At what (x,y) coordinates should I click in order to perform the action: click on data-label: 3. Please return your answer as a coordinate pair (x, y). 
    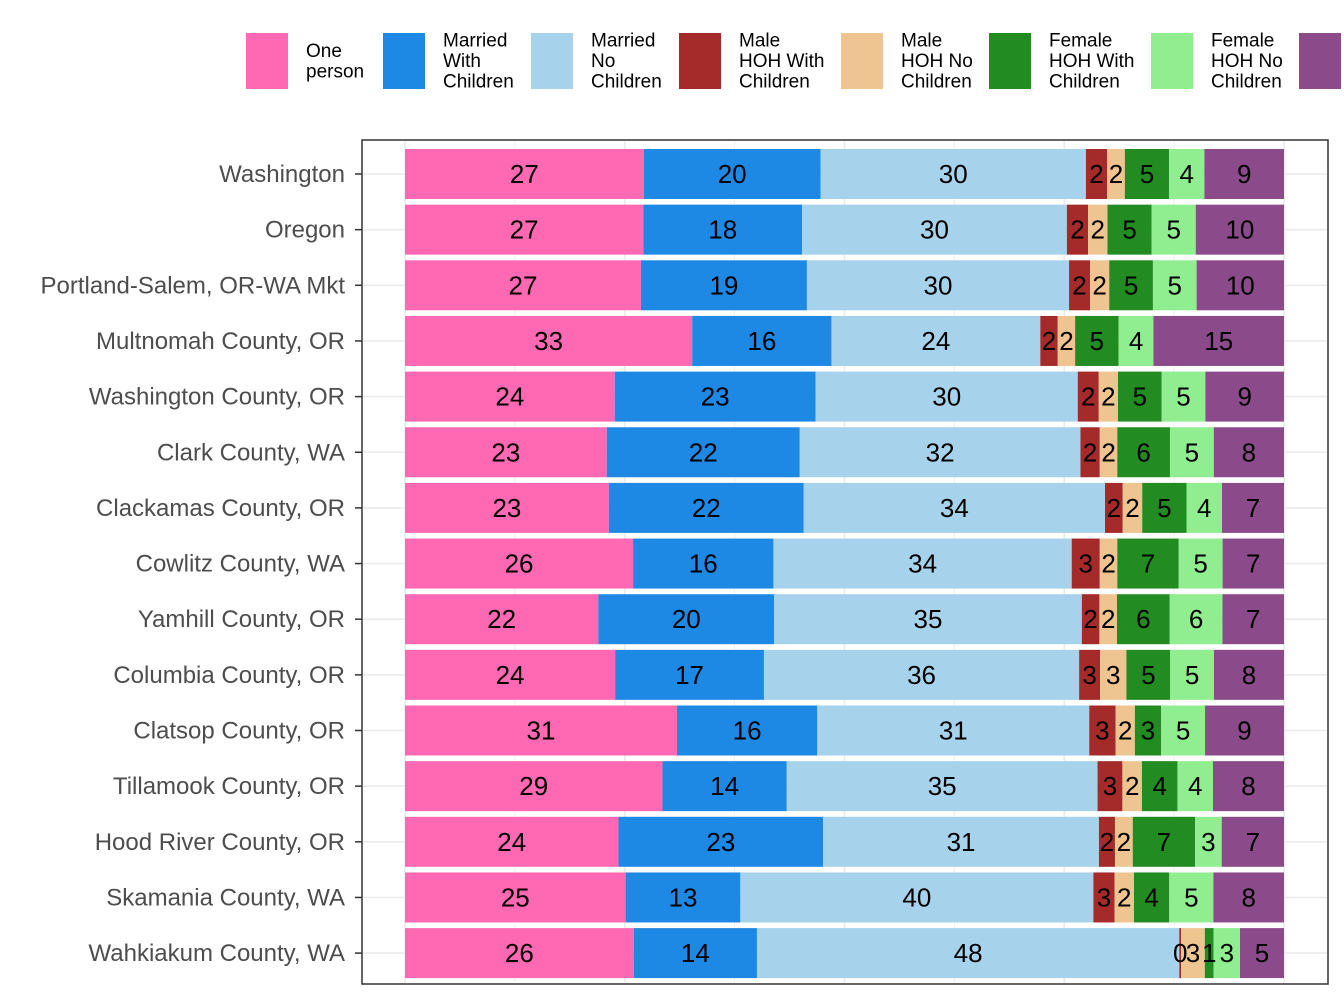
    Looking at the image, I should click on (1148, 731).